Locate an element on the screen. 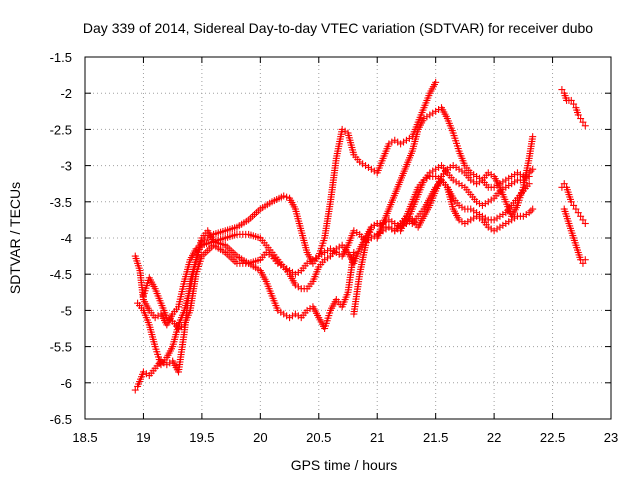 Image resolution: width=640 pixels, height=480 pixels. x-tick-labels: 18.5 19 19.5 20 20.5 21 21.5 22 22.5 23 is located at coordinates (345, 437).